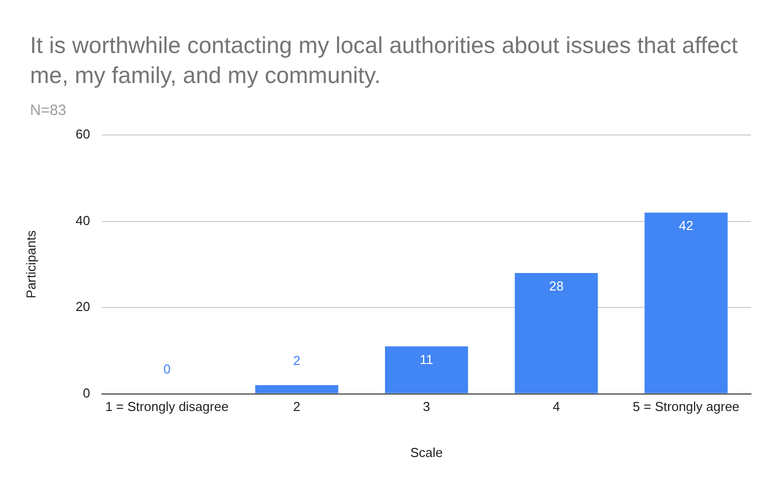 The height and width of the screenshot is (481, 767). Describe the element at coordinates (86, 392) in the screenshot. I see `y-tick-label: 0` at that location.